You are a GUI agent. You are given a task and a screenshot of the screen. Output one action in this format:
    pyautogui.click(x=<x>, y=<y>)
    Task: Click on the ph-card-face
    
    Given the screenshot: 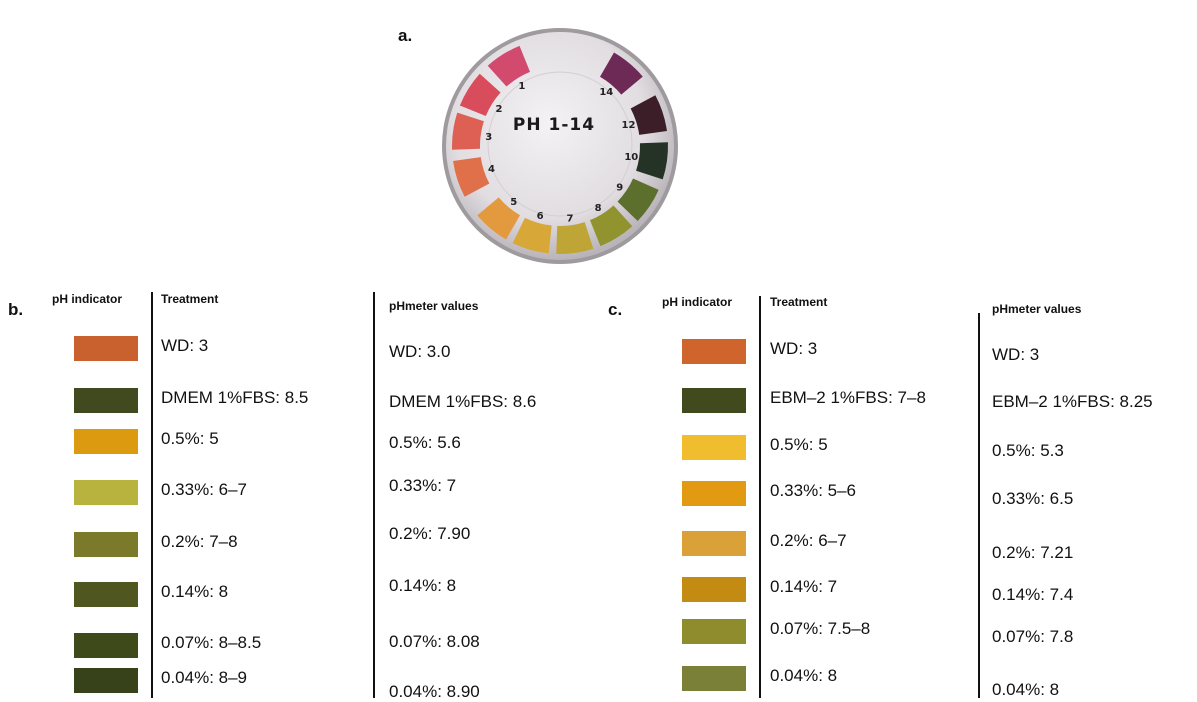 What is the action you would take?
    pyautogui.click(x=560, y=146)
    